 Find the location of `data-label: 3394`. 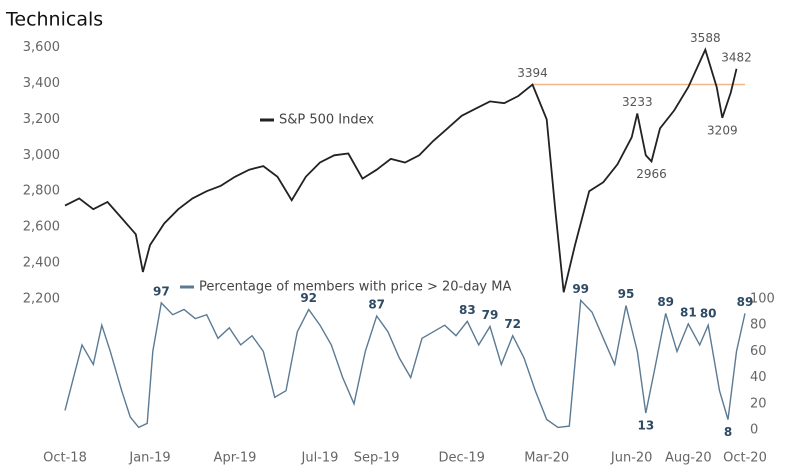

data-label: 3394 is located at coordinates (532, 73).